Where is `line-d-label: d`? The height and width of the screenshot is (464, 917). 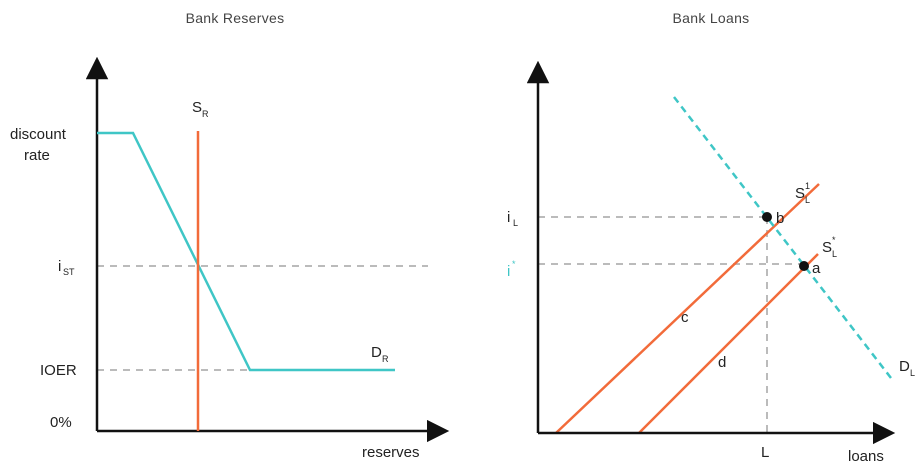 line-d-label: d is located at coordinates (722, 362).